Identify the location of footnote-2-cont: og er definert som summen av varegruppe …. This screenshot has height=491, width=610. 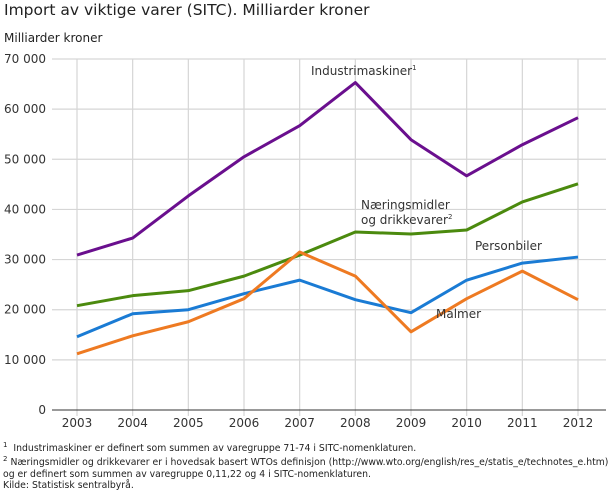
(187, 474).